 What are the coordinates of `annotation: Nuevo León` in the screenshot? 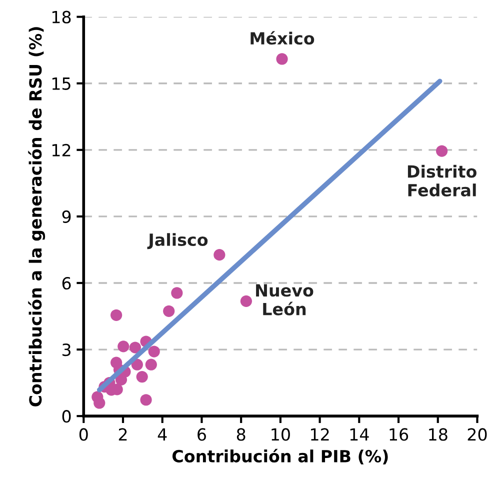 It's located at (285, 300).